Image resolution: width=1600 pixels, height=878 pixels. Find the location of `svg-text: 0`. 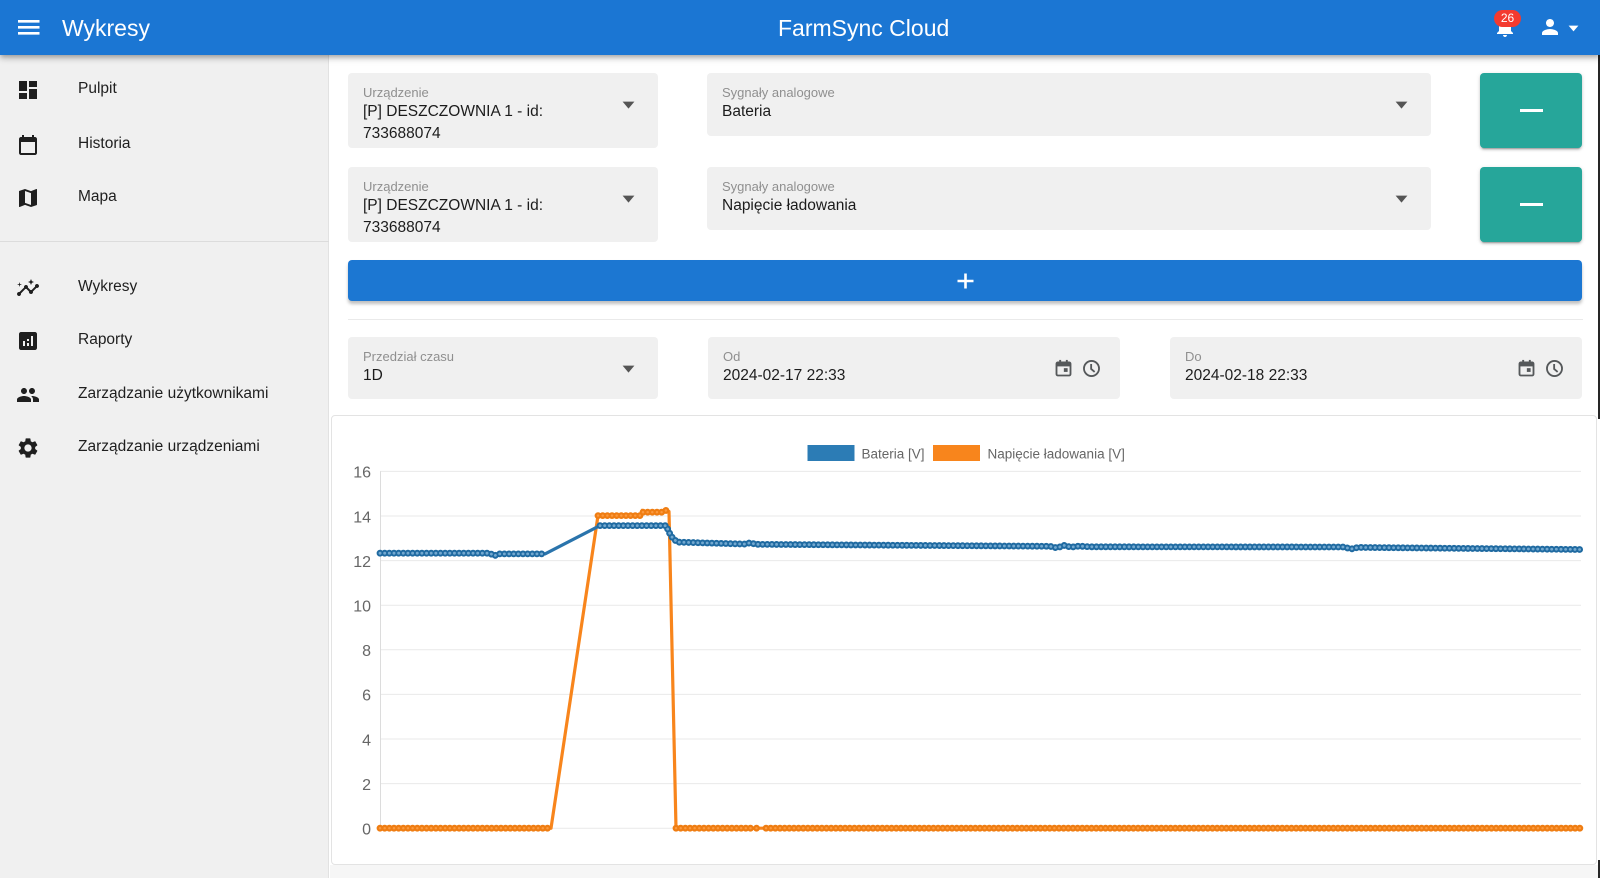

svg-text: 0 is located at coordinates (366, 830).